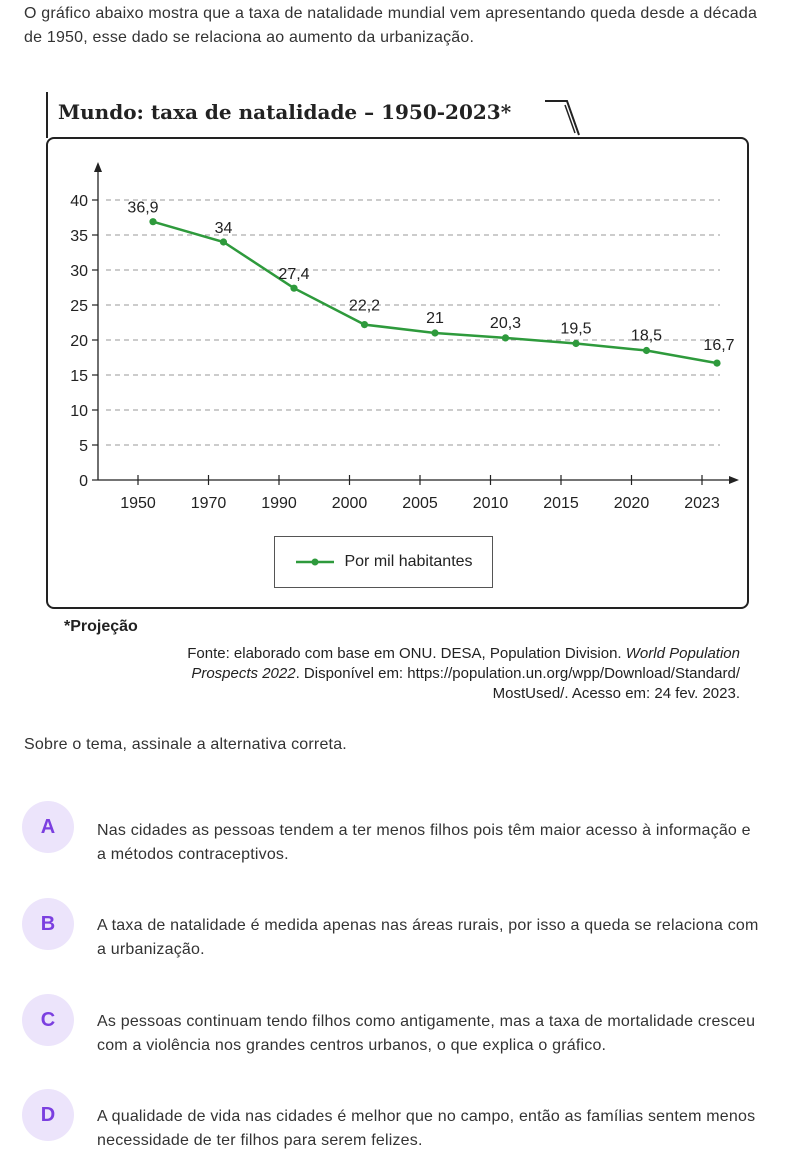 This screenshot has height=1165, width=800. I want to click on data-label: 36,9, so click(142, 208).